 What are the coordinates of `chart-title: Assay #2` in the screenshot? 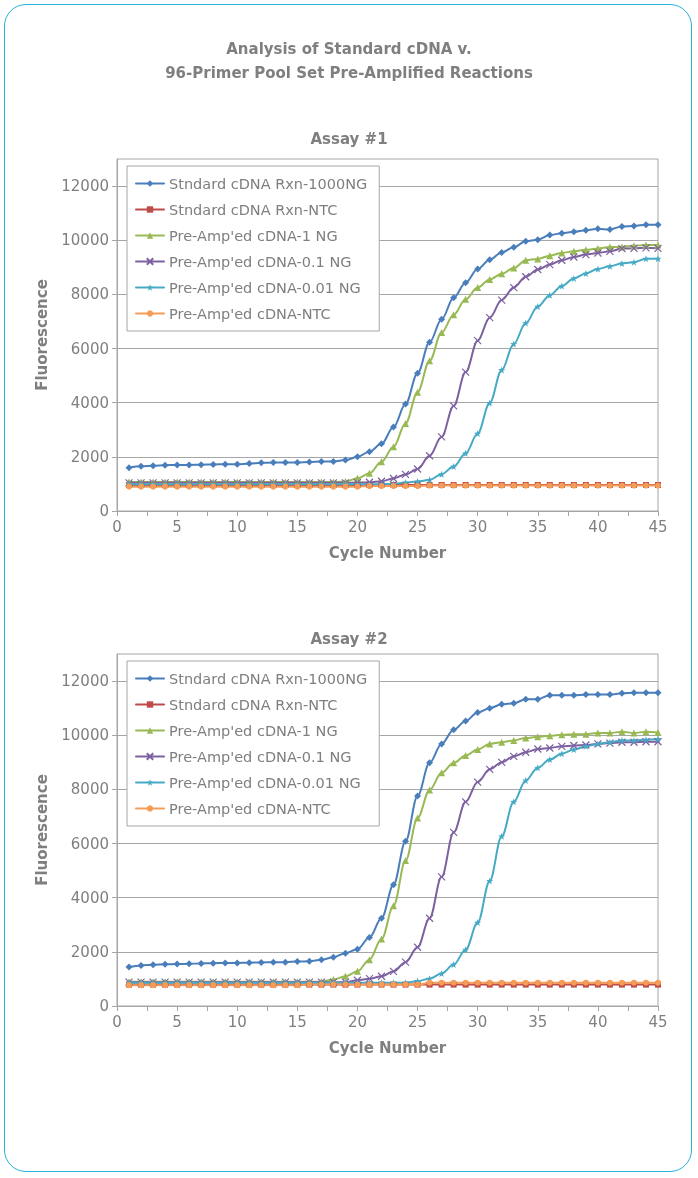 It's located at (349, 639).